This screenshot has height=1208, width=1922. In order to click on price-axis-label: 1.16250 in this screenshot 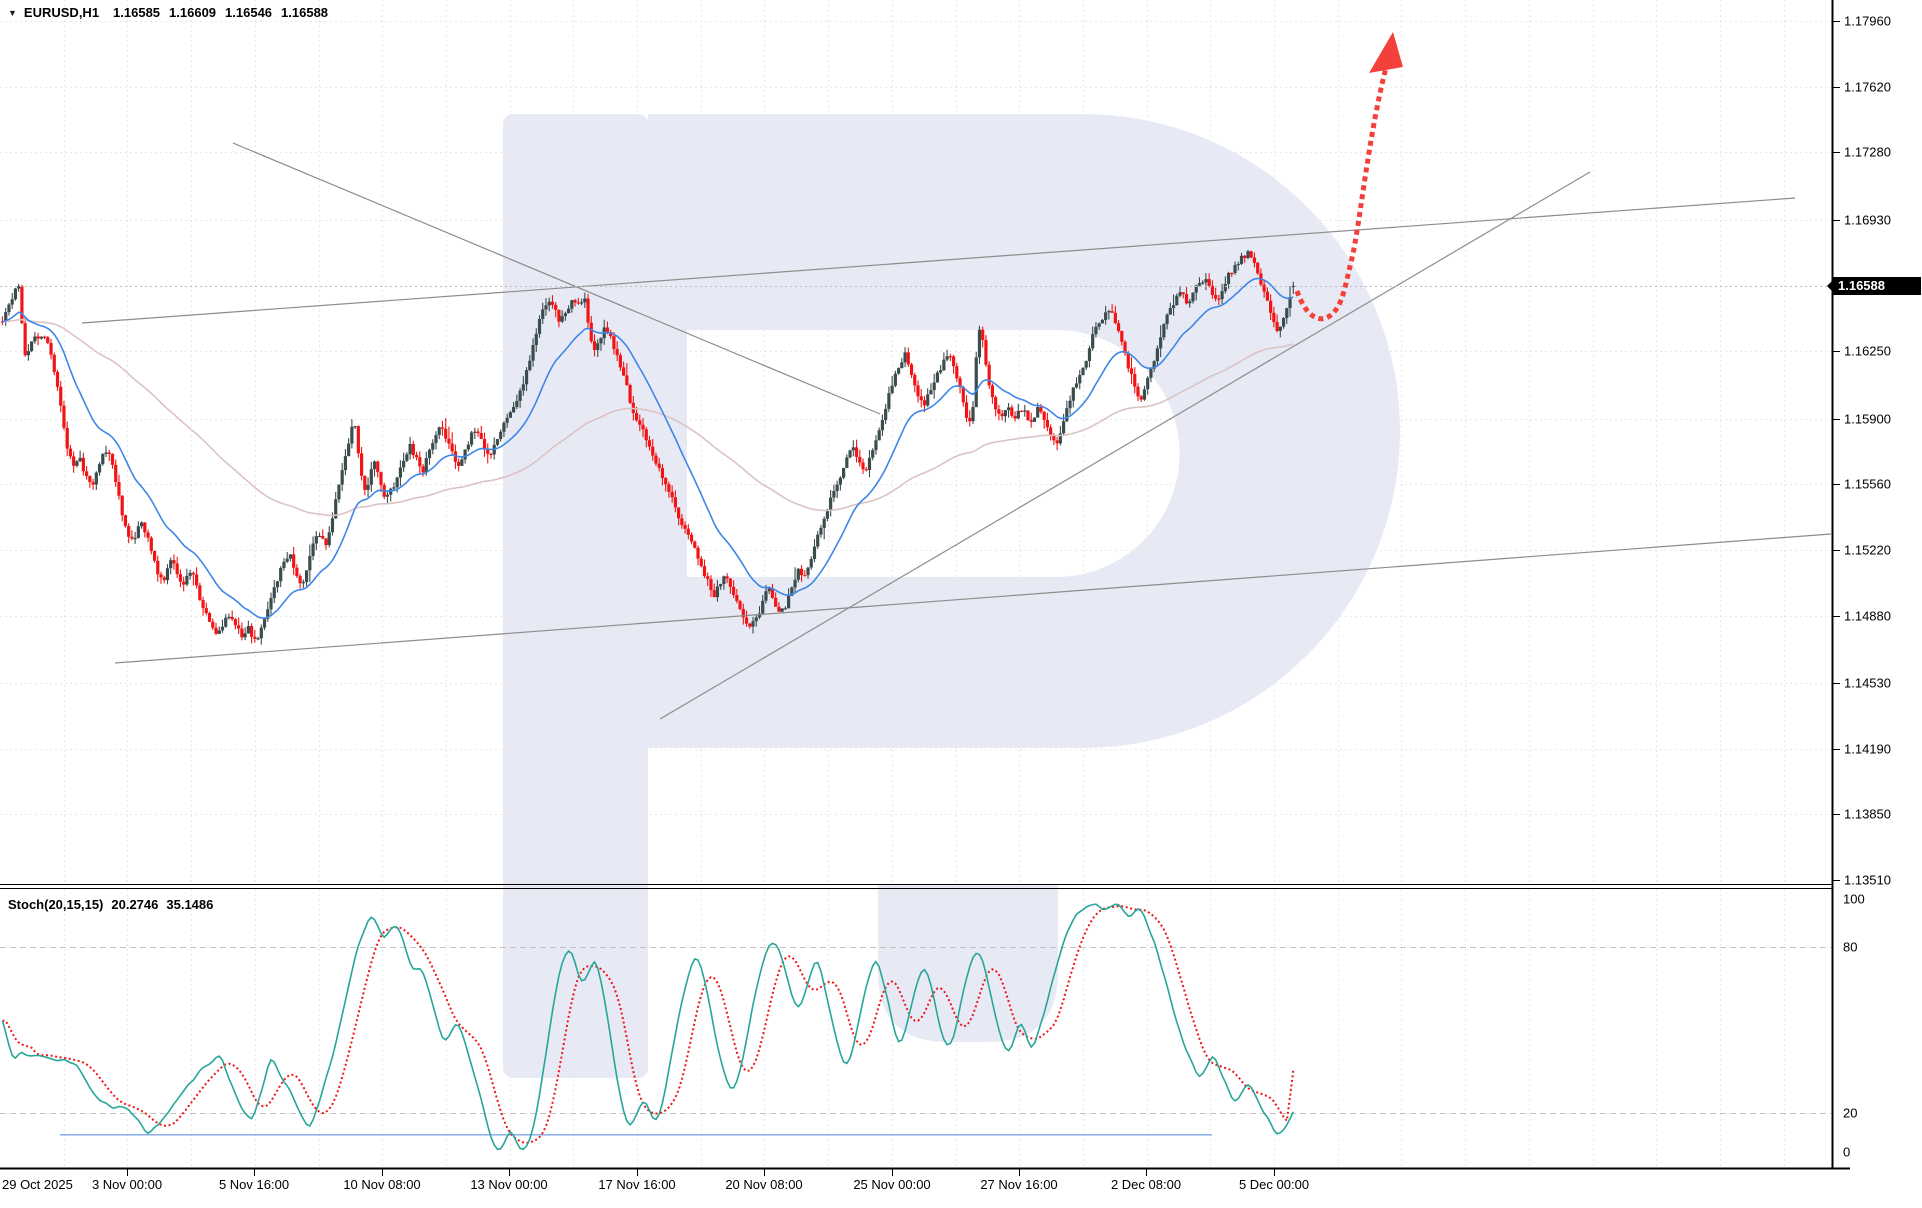, I will do `click(1867, 351)`.